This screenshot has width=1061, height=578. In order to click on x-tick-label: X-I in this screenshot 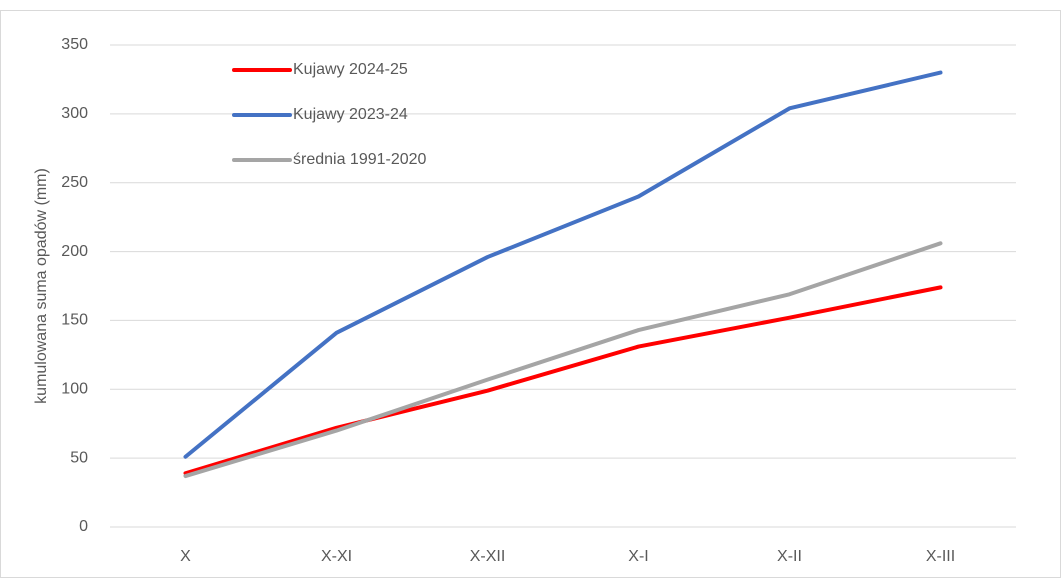, I will do `click(638, 556)`.